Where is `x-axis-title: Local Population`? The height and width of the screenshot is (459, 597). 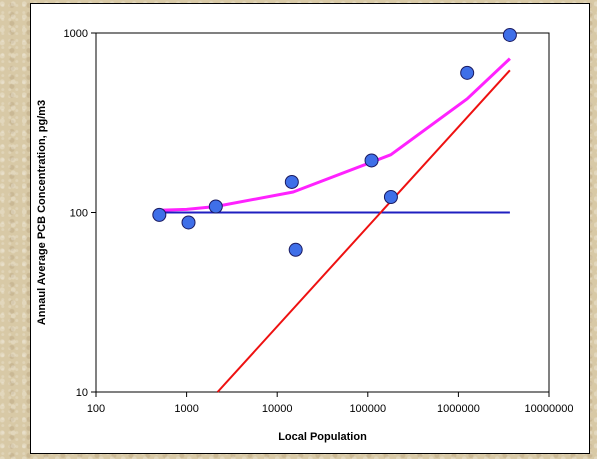 x-axis-title: Local Population is located at coordinates (322, 437).